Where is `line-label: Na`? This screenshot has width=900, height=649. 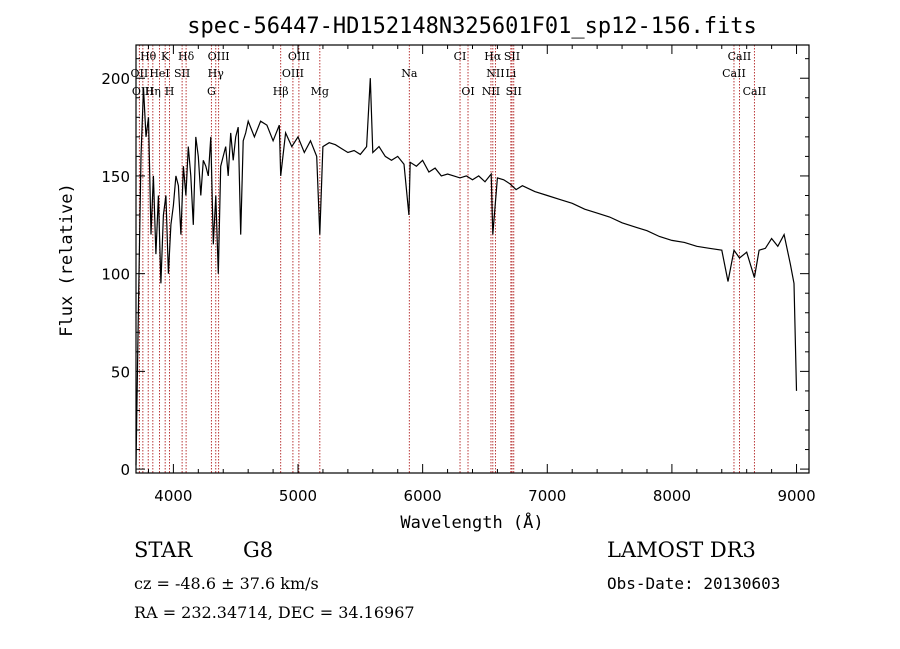 line-label: Na is located at coordinates (409, 73).